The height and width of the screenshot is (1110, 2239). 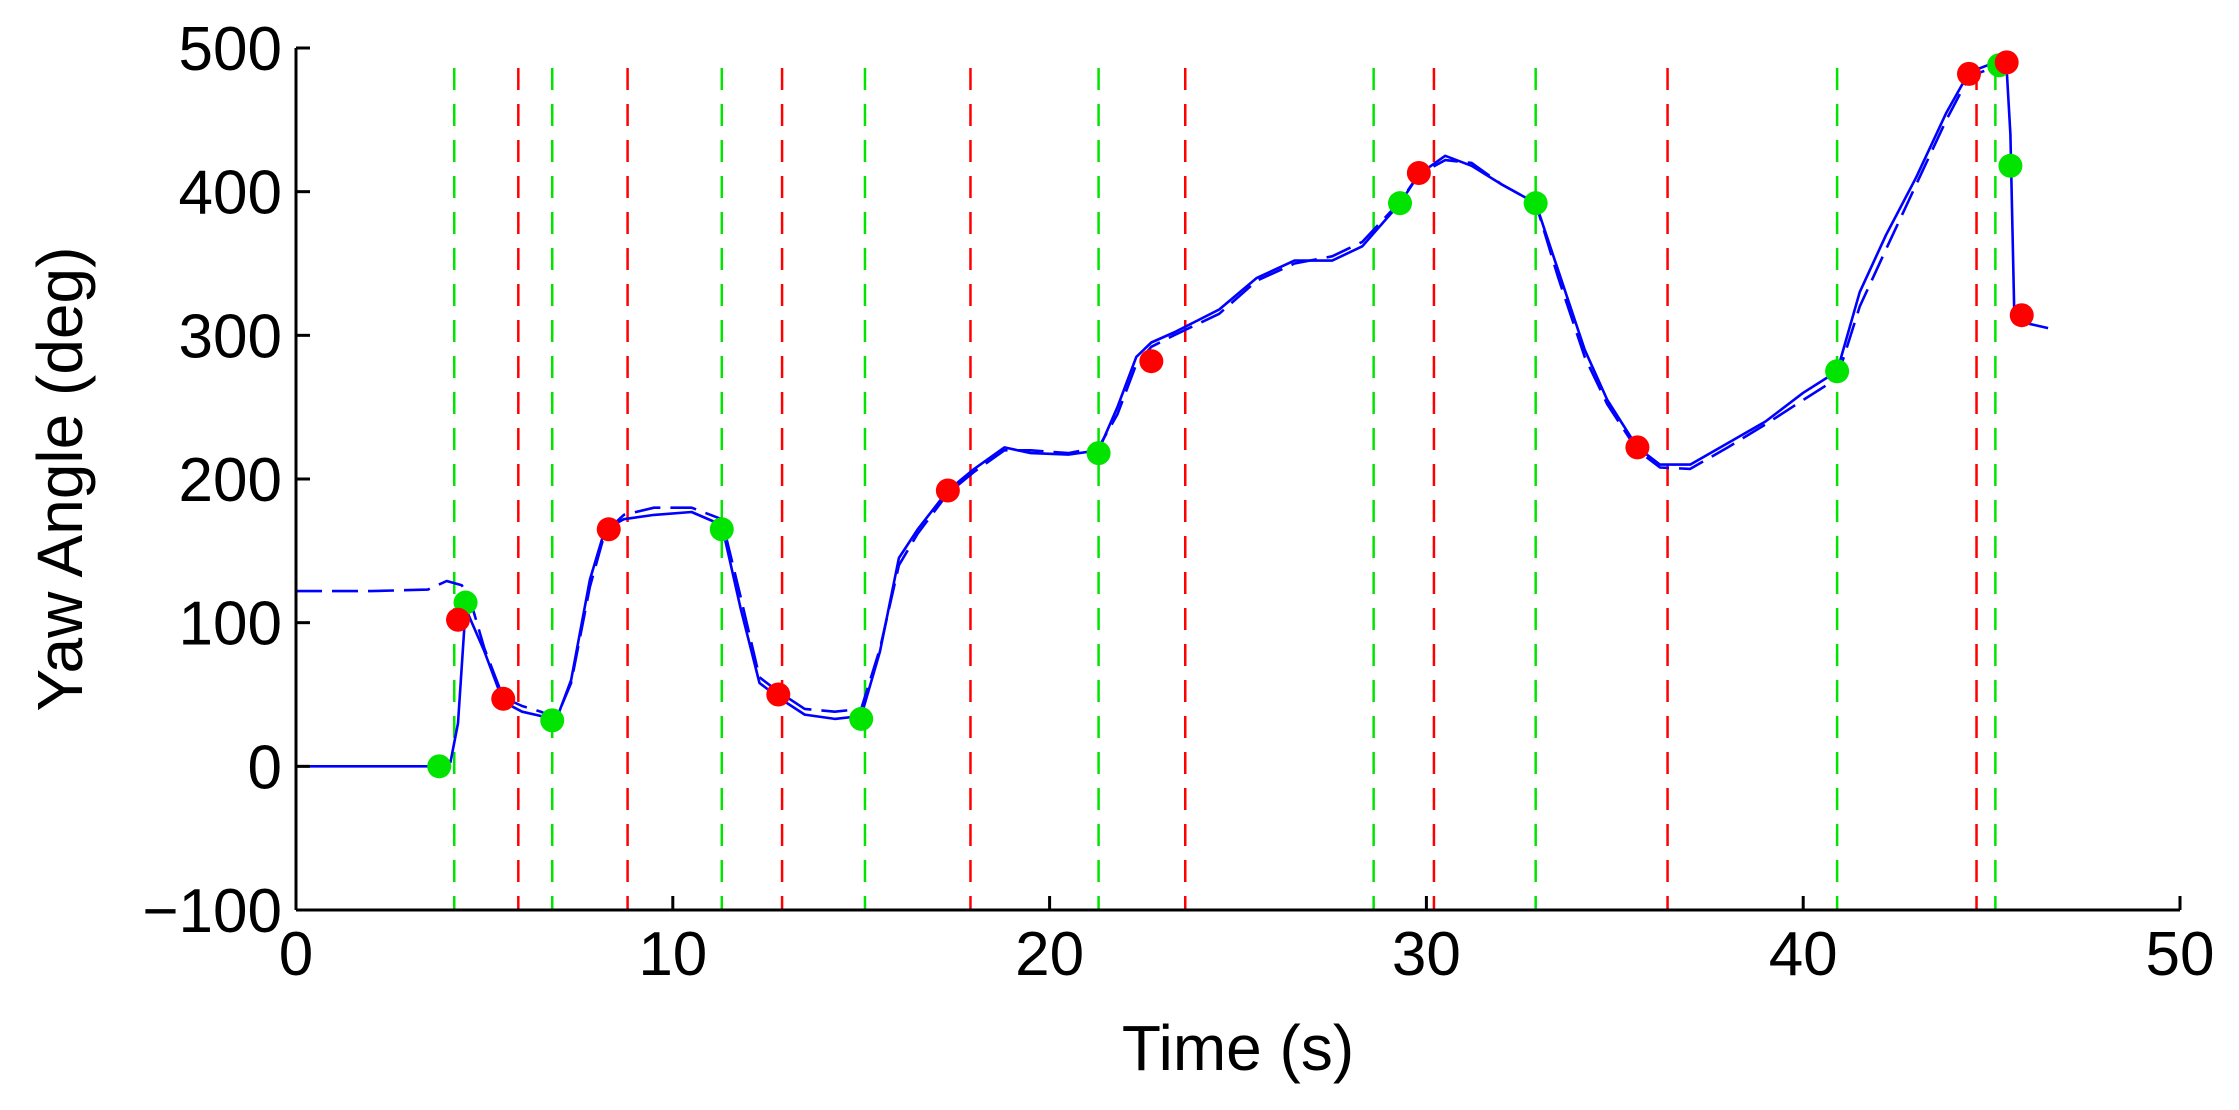 What do you see at coordinates (1803, 954) in the screenshot?
I see `x-tick-label: 40` at bounding box center [1803, 954].